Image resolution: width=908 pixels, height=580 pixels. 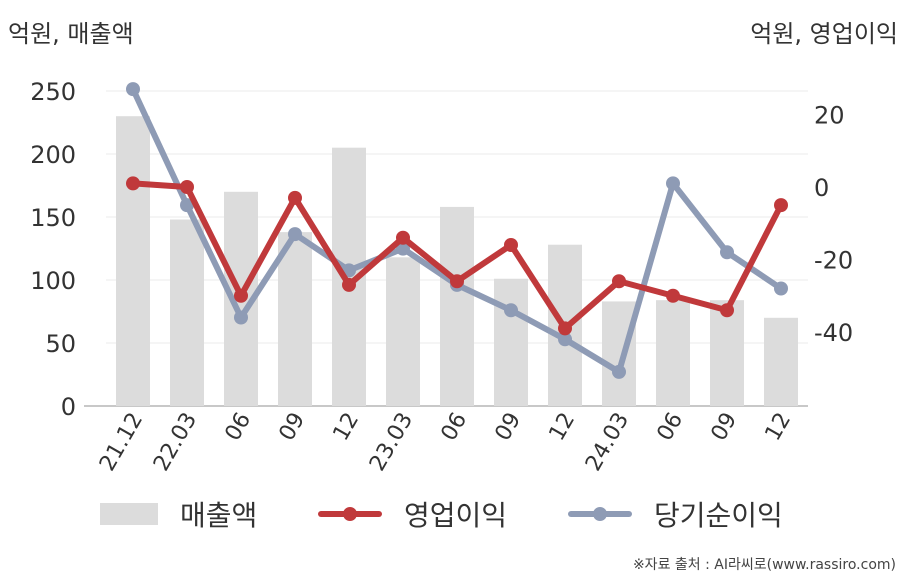 What do you see at coordinates (764, 565) in the screenshot?
I see `source-note: ※자료 출처 : AI라씨로(www.rassiro.com)` at bounding box center [764, 565].